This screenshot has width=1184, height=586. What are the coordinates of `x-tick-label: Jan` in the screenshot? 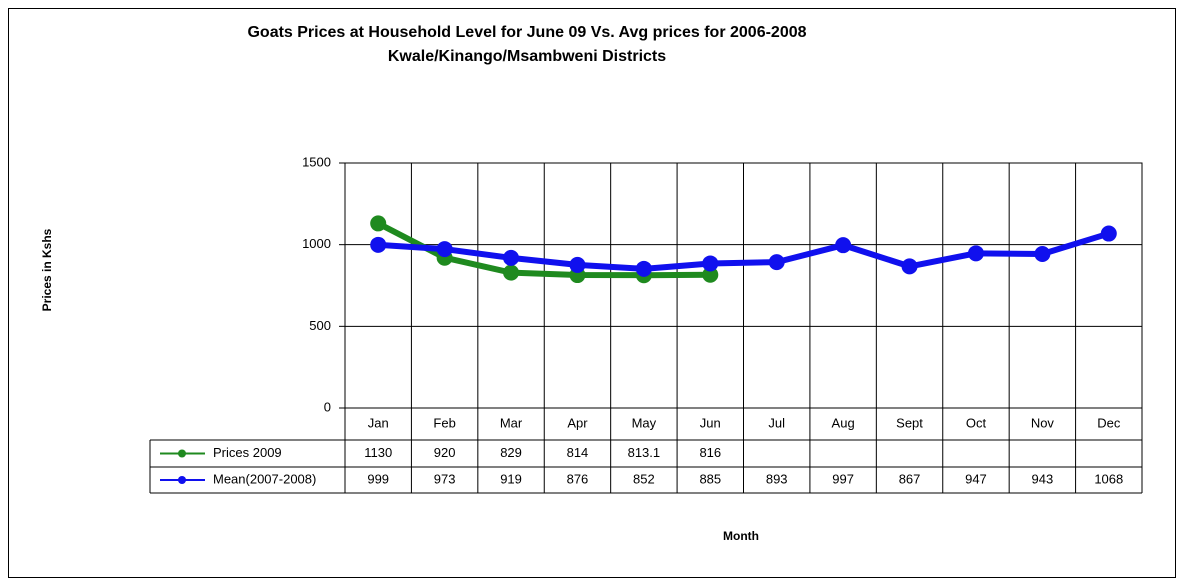 It's located at (378, 422).